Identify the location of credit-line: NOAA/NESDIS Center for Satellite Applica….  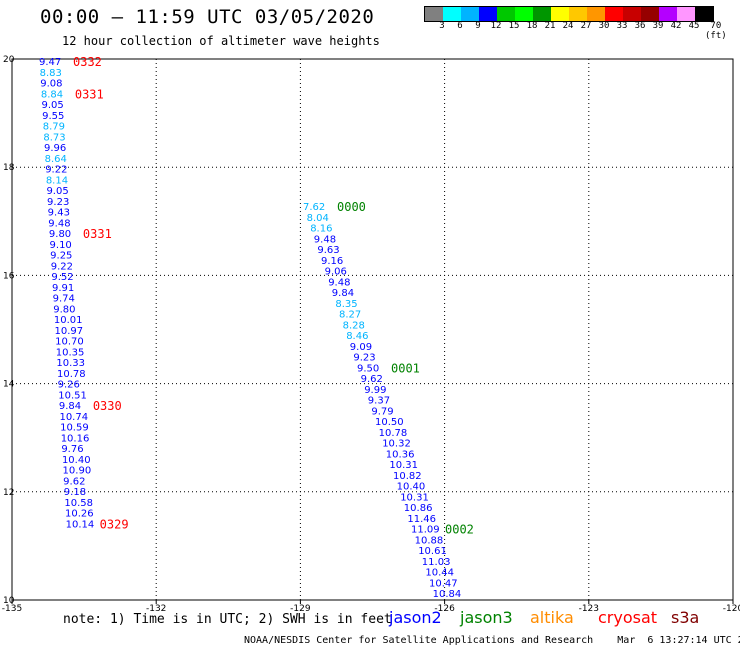
(492, 640).